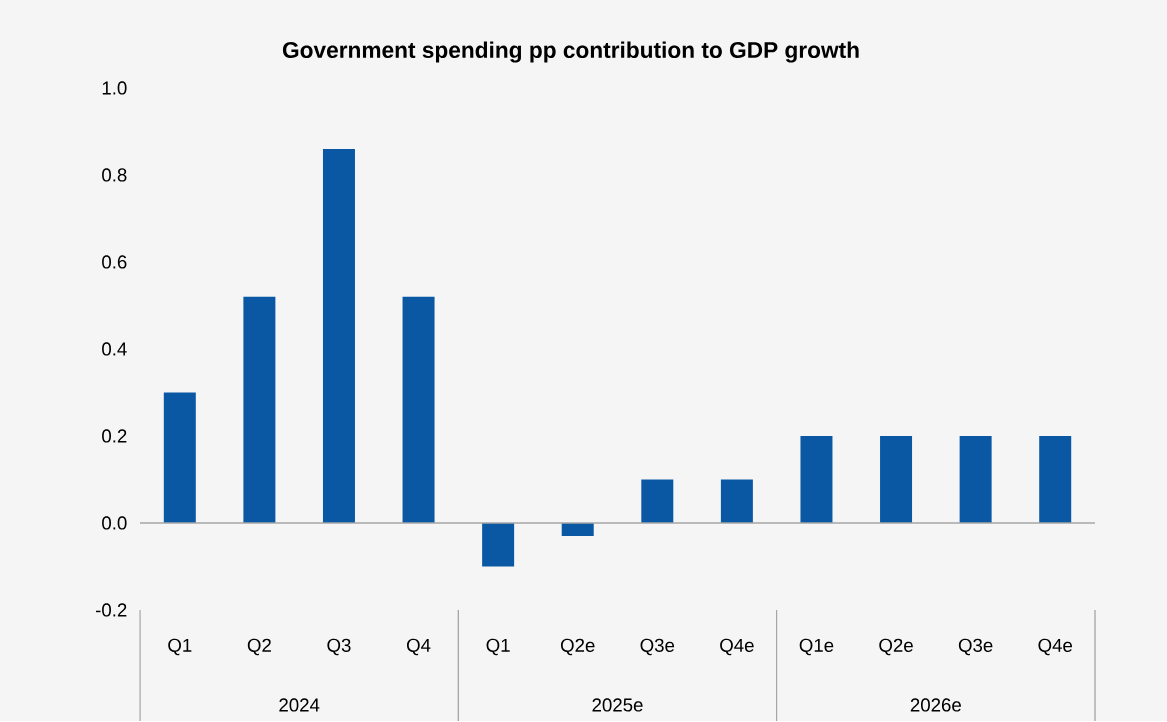  I want to click on x-tick-label: Q4, so click(418, 647).